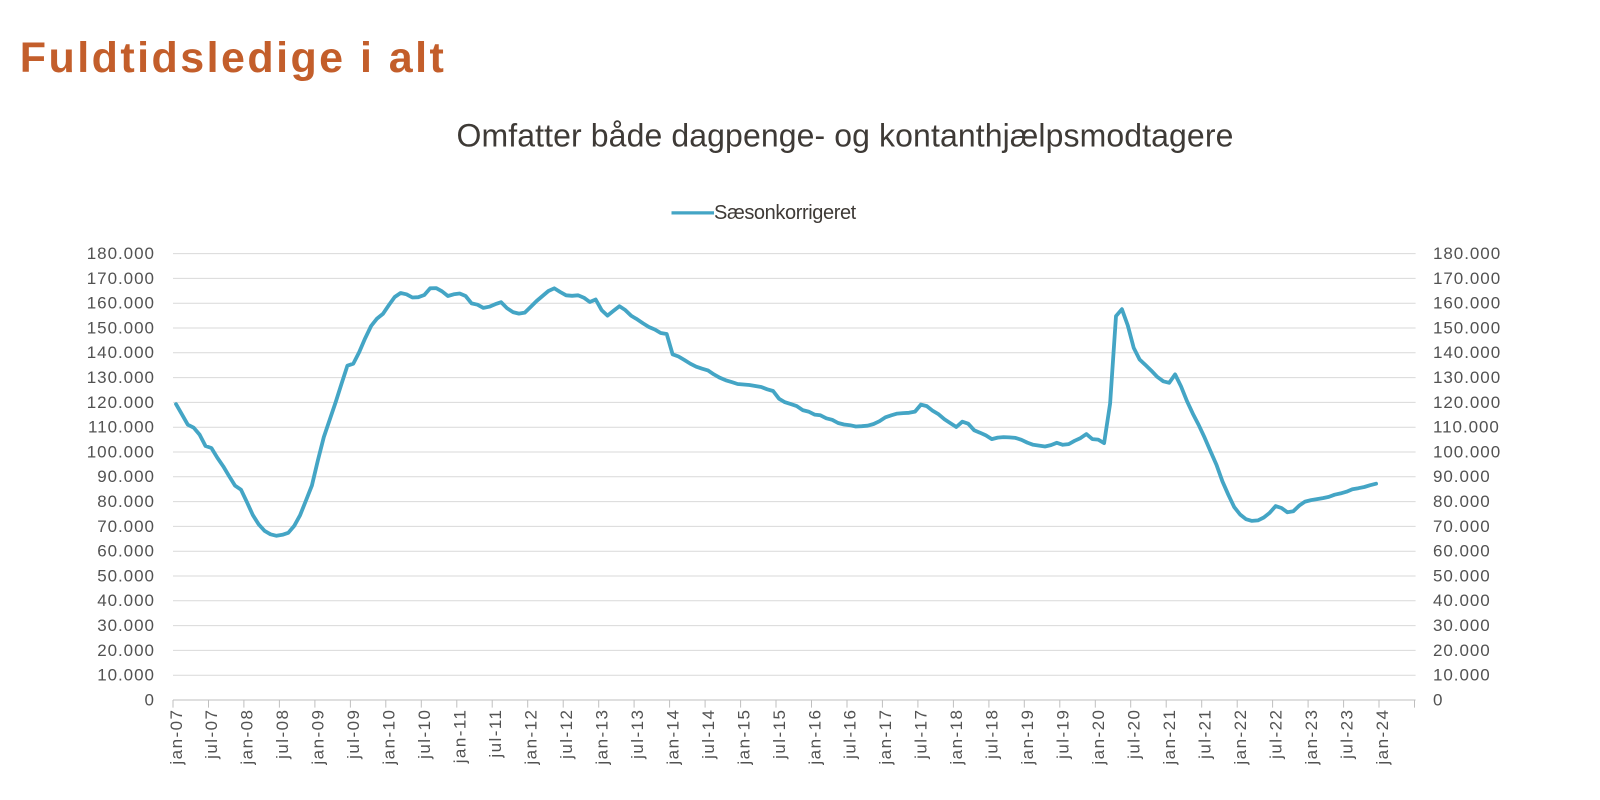  What do you see at coordinates (233, 58) in the screenshot?
I see `svg-text: Fuldtidsledige i alt` at bounding box center [233, 58].